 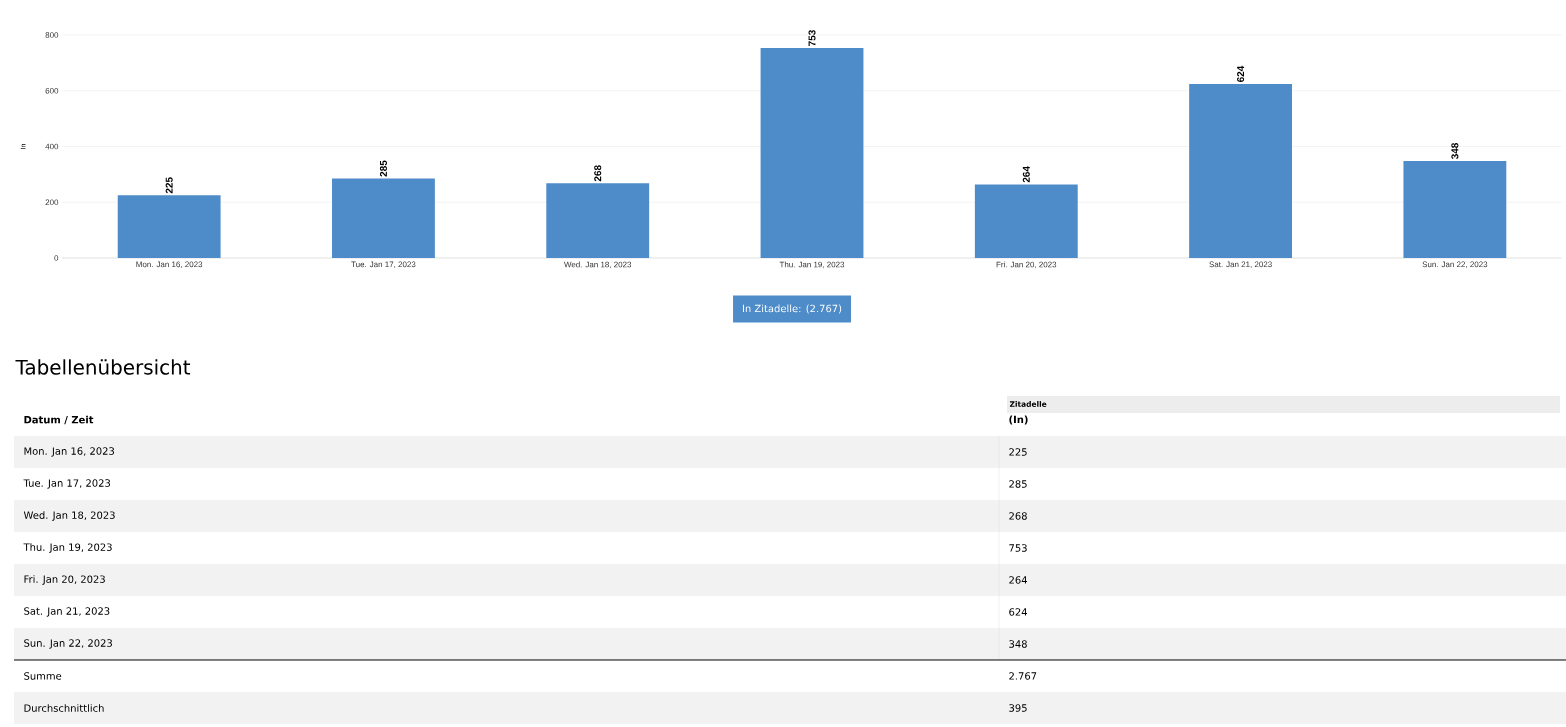 What do you see at coordinates (1455, 151) in the screenshot?
I see `data-label: 348` at bounding box center [1455, 151].